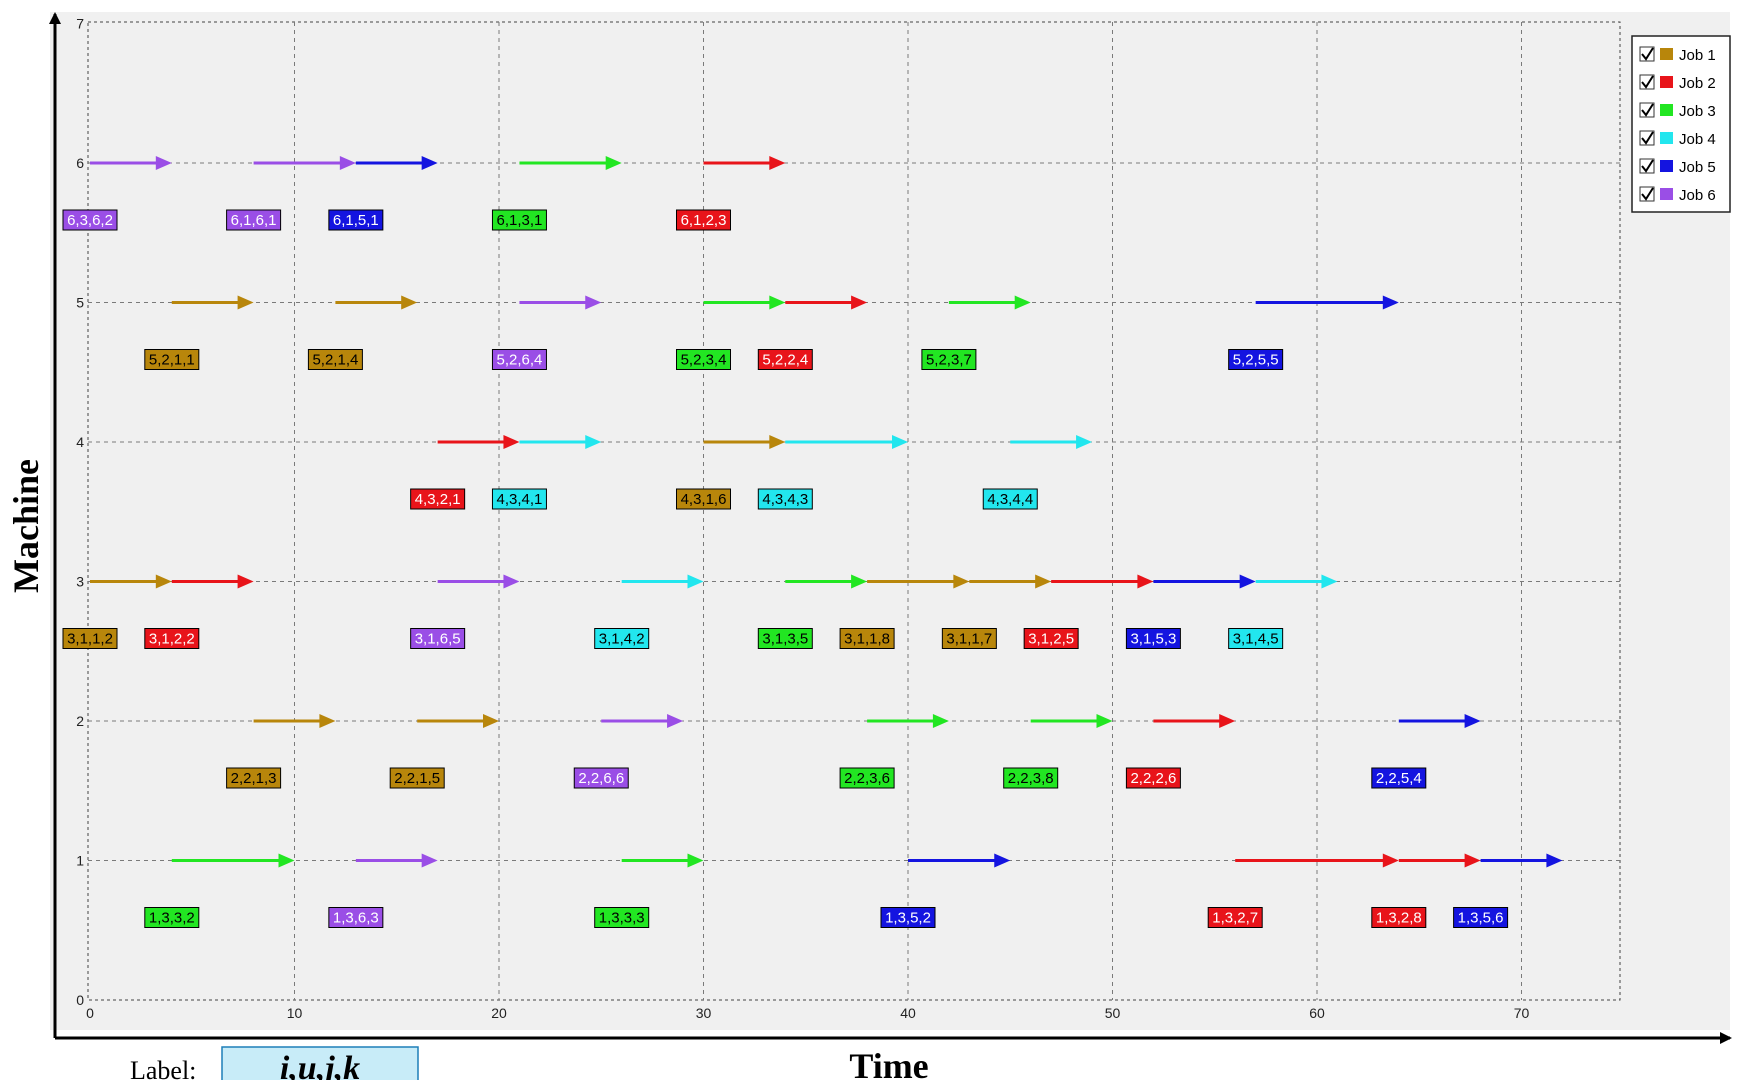 The width and height of the screenshot is (1739, 1085). I want to click on label-key-box, so click(320, 1065).